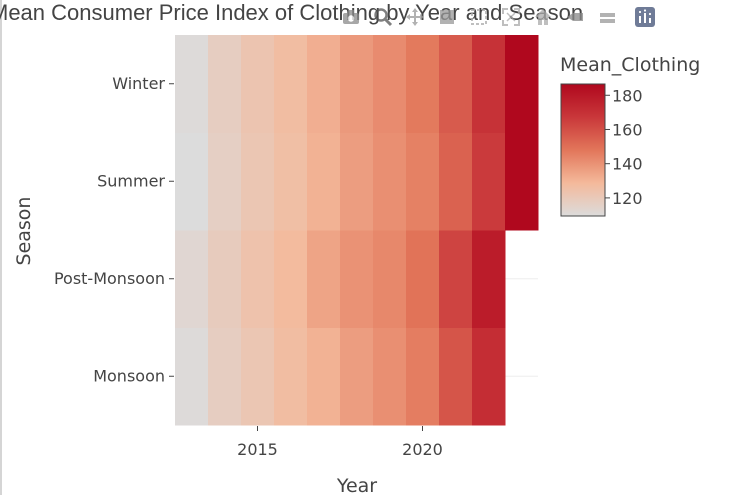 This screenshot has height=495, width=743. What do you see at coordinates (575, 17) in the screenshot?
I see `spike-icon` at bounding box center [575, 17].